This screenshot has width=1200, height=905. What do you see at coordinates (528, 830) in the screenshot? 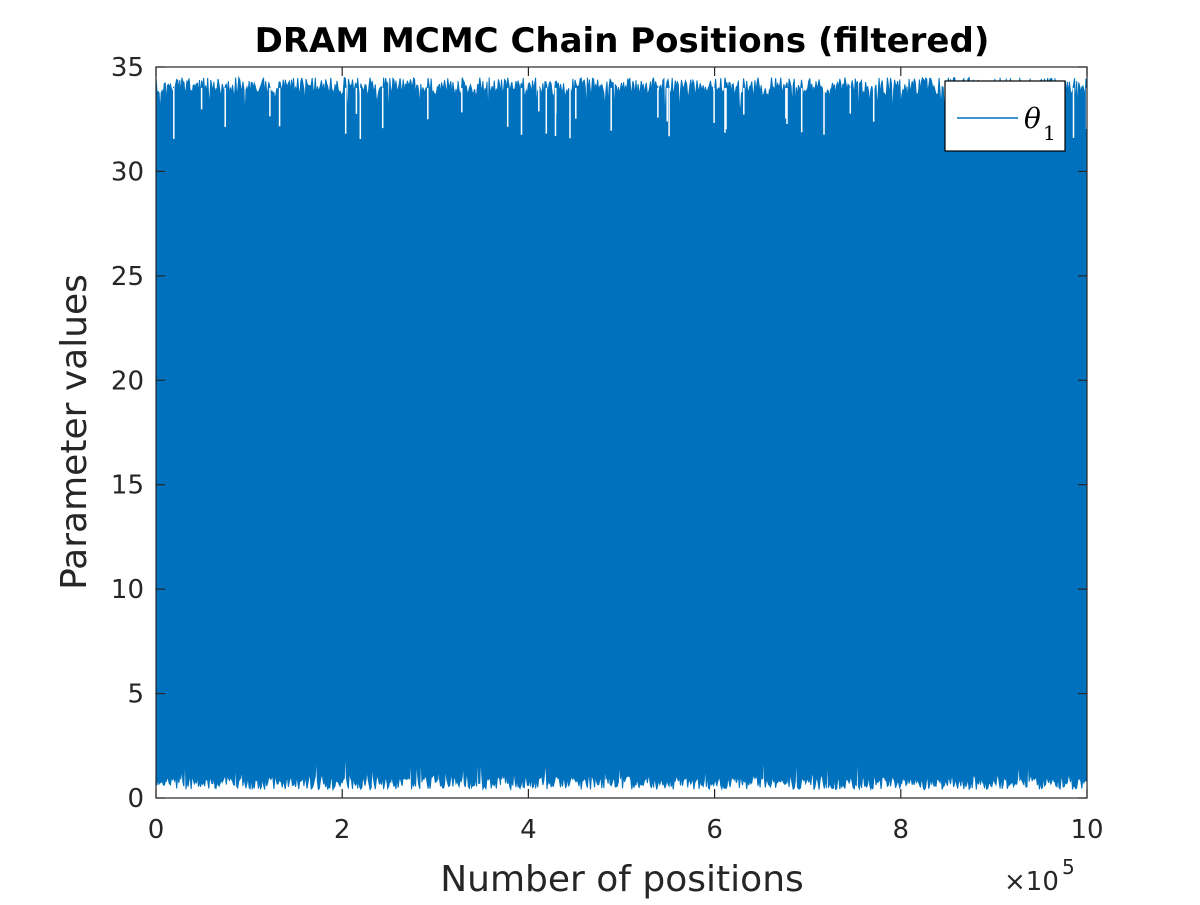
I see `x-tick-label: 4` at bounding box center [528, 830].